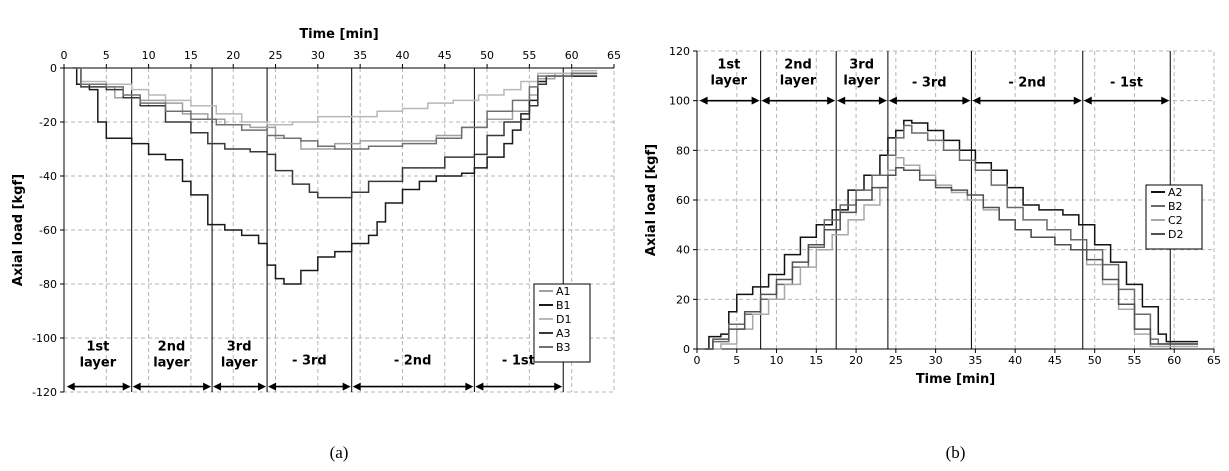  I want to click on y-tick-label: -40, so click(48, 176).